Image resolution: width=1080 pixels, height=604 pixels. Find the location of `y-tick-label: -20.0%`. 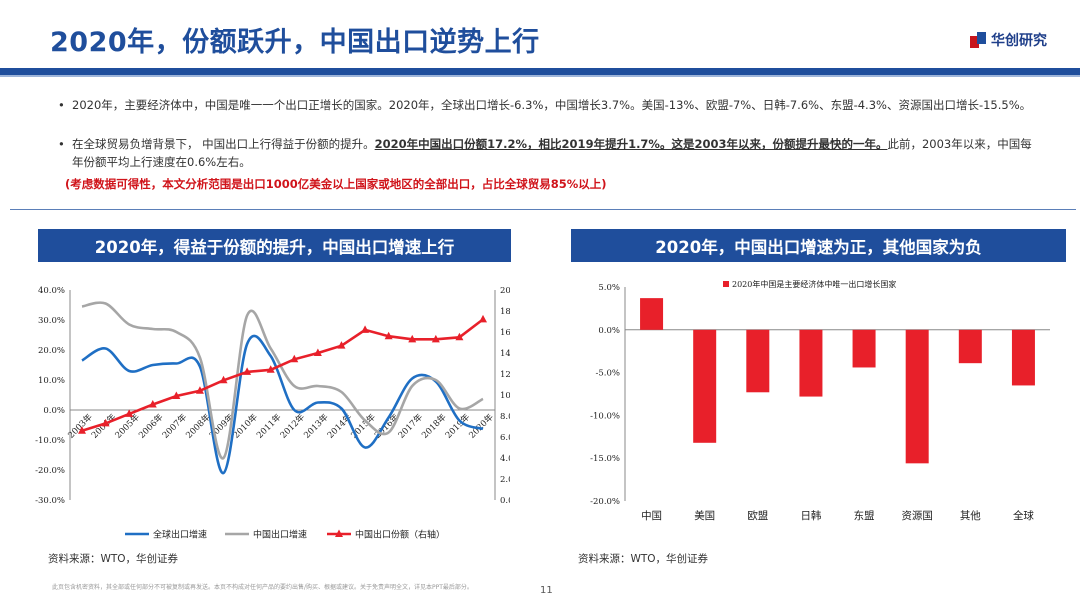

y-tick-label: -20.0% is located at coordinates (605, 502).